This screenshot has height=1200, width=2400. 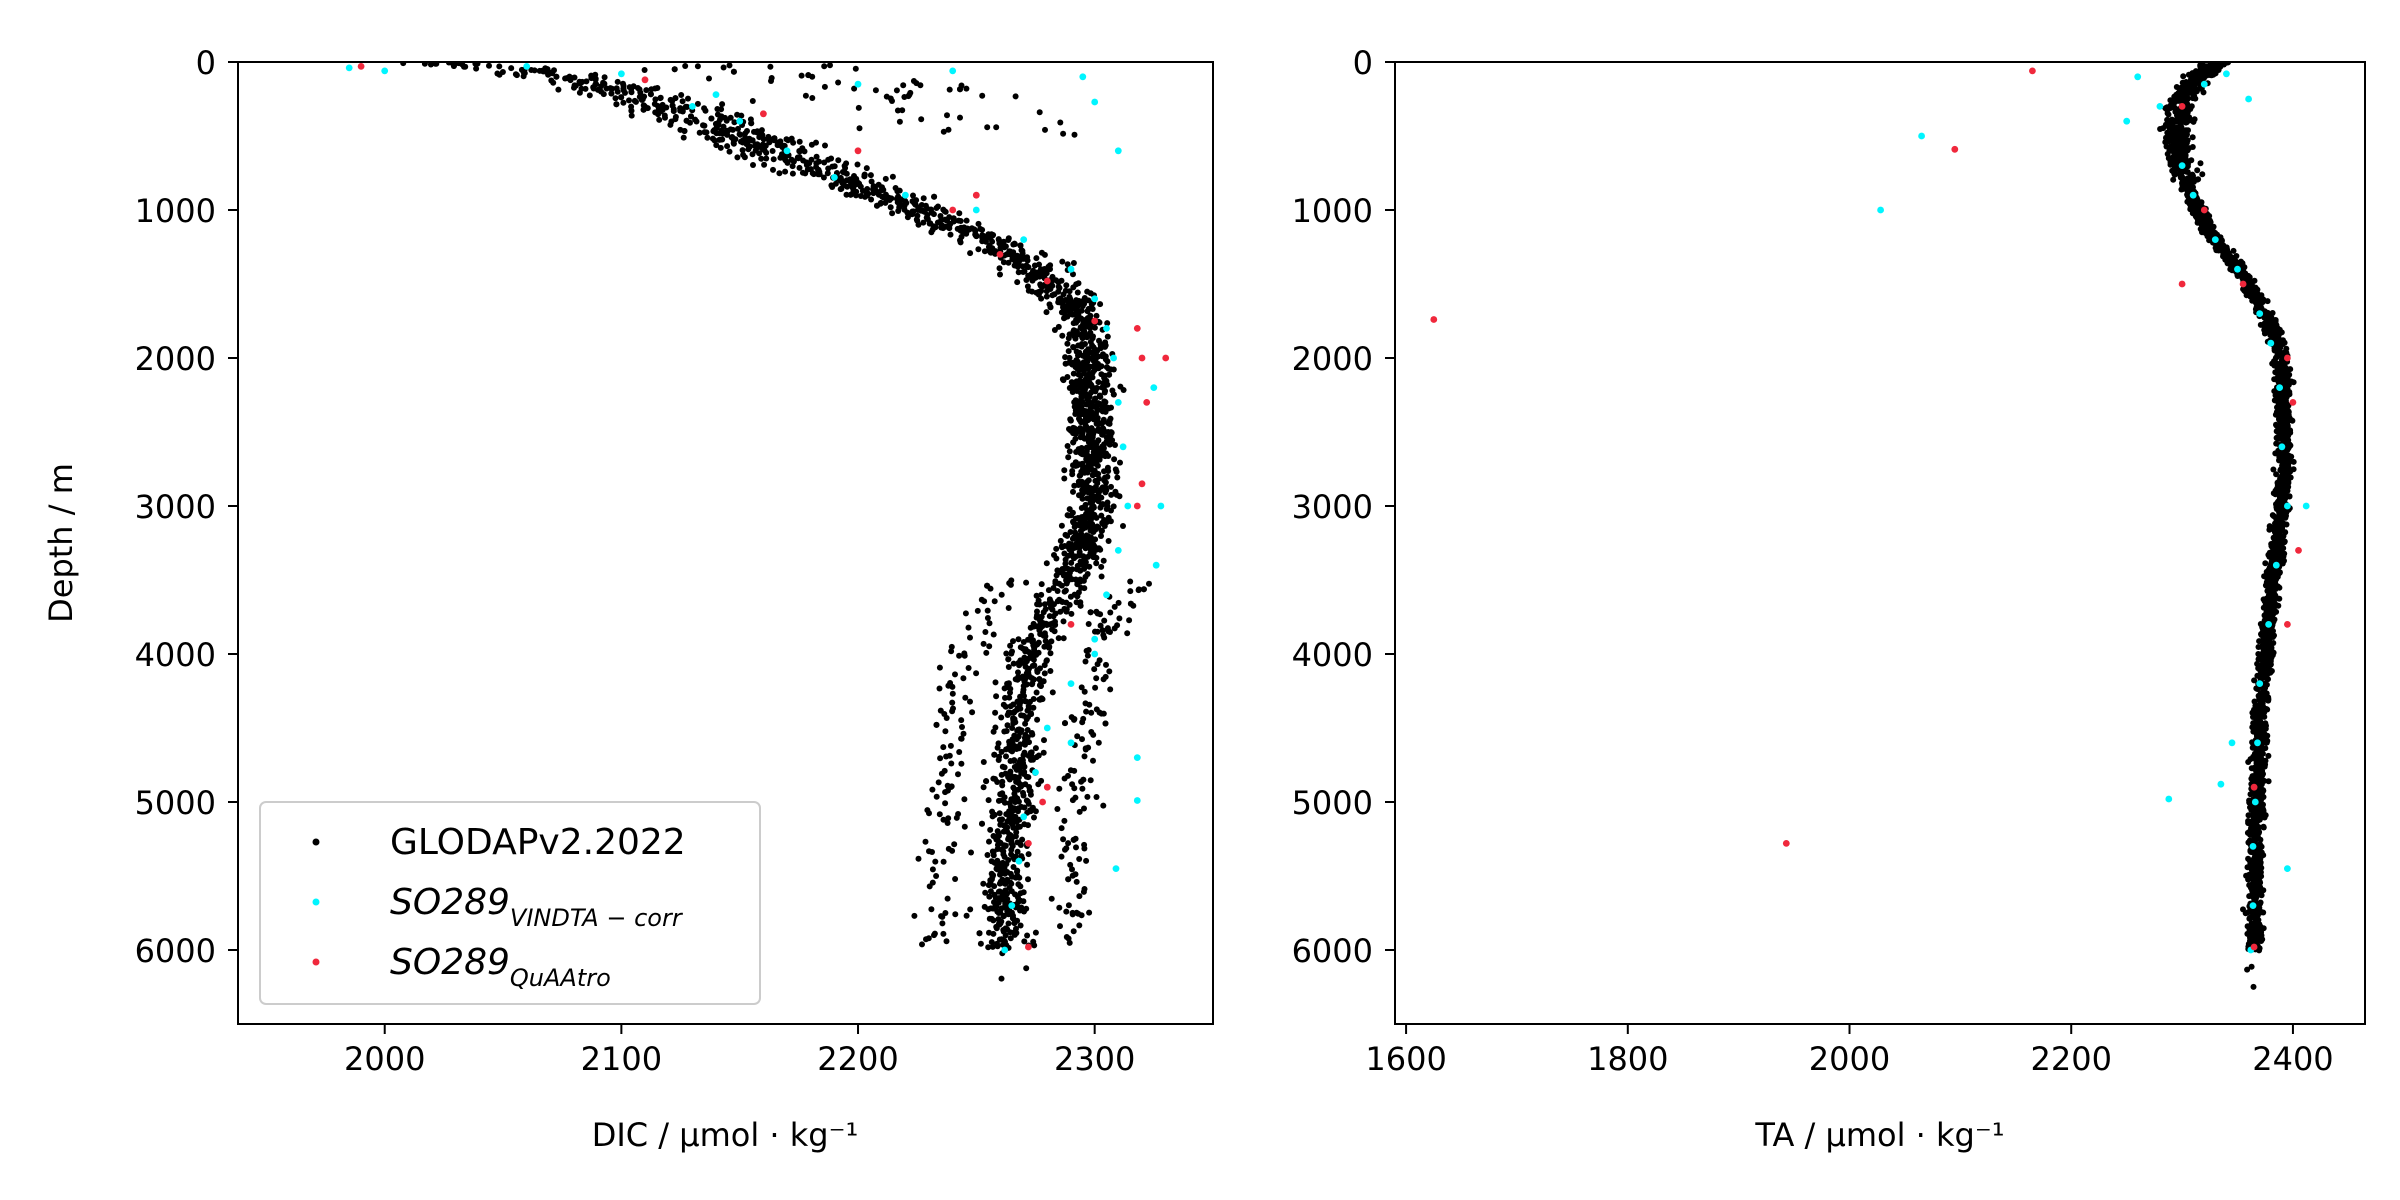 What do you see at coordinates (61, 543) in the screenshot?
I see `dic-y-axis-label: Depth / m` at bounding box center [61, 543].